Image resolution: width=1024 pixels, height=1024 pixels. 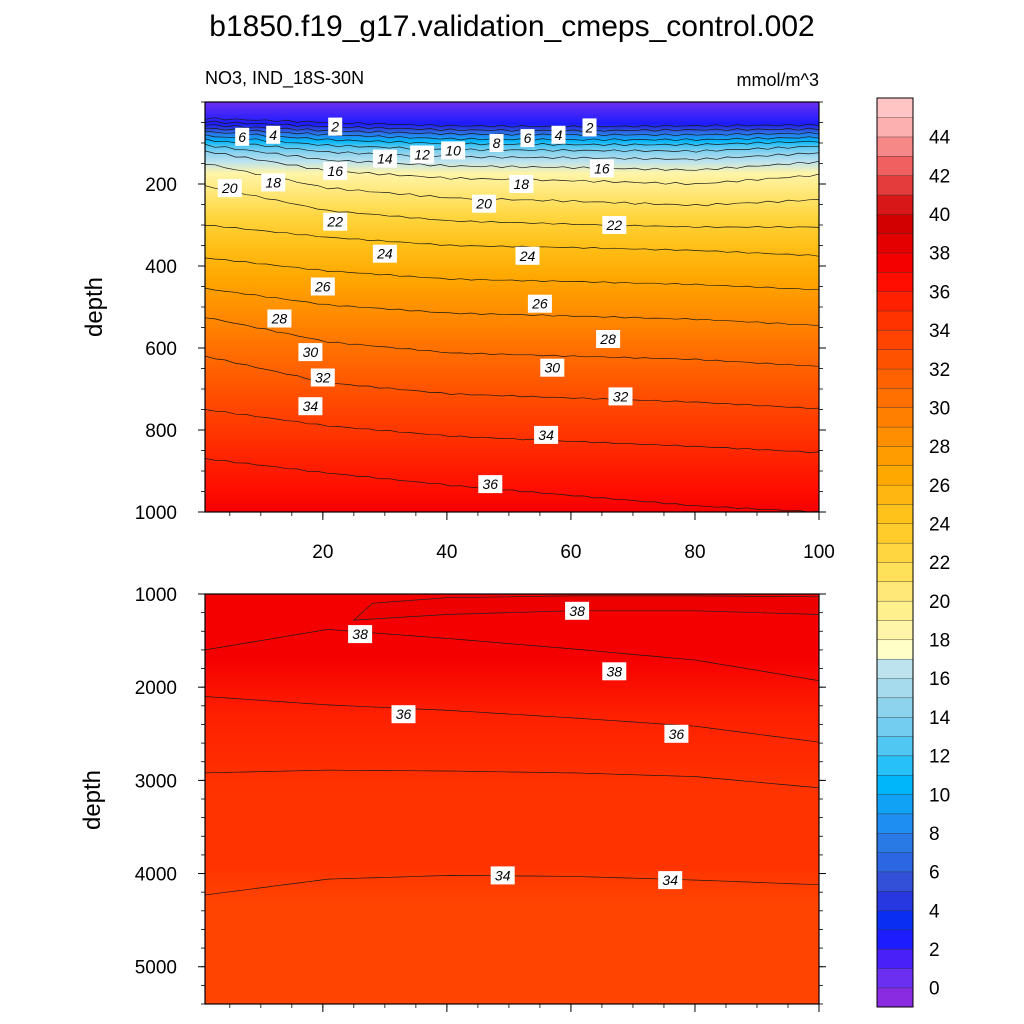 I want to click on upper-contour-label-24: 30, so click(x=311, y=352).